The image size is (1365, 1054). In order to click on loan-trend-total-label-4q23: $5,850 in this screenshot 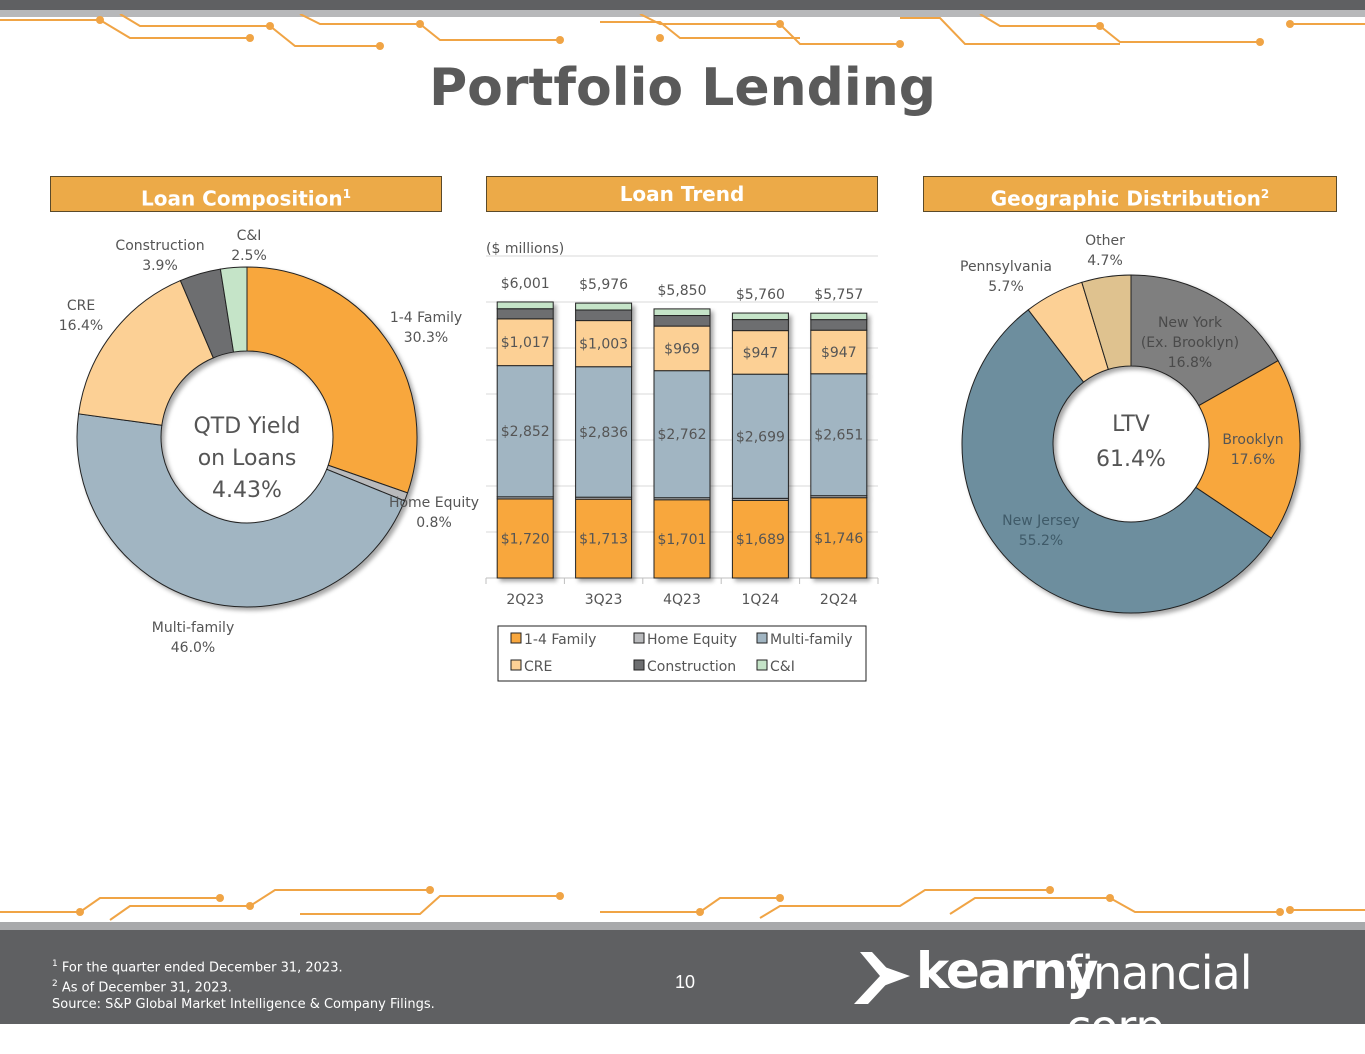, I will do `click(682, 291)`.